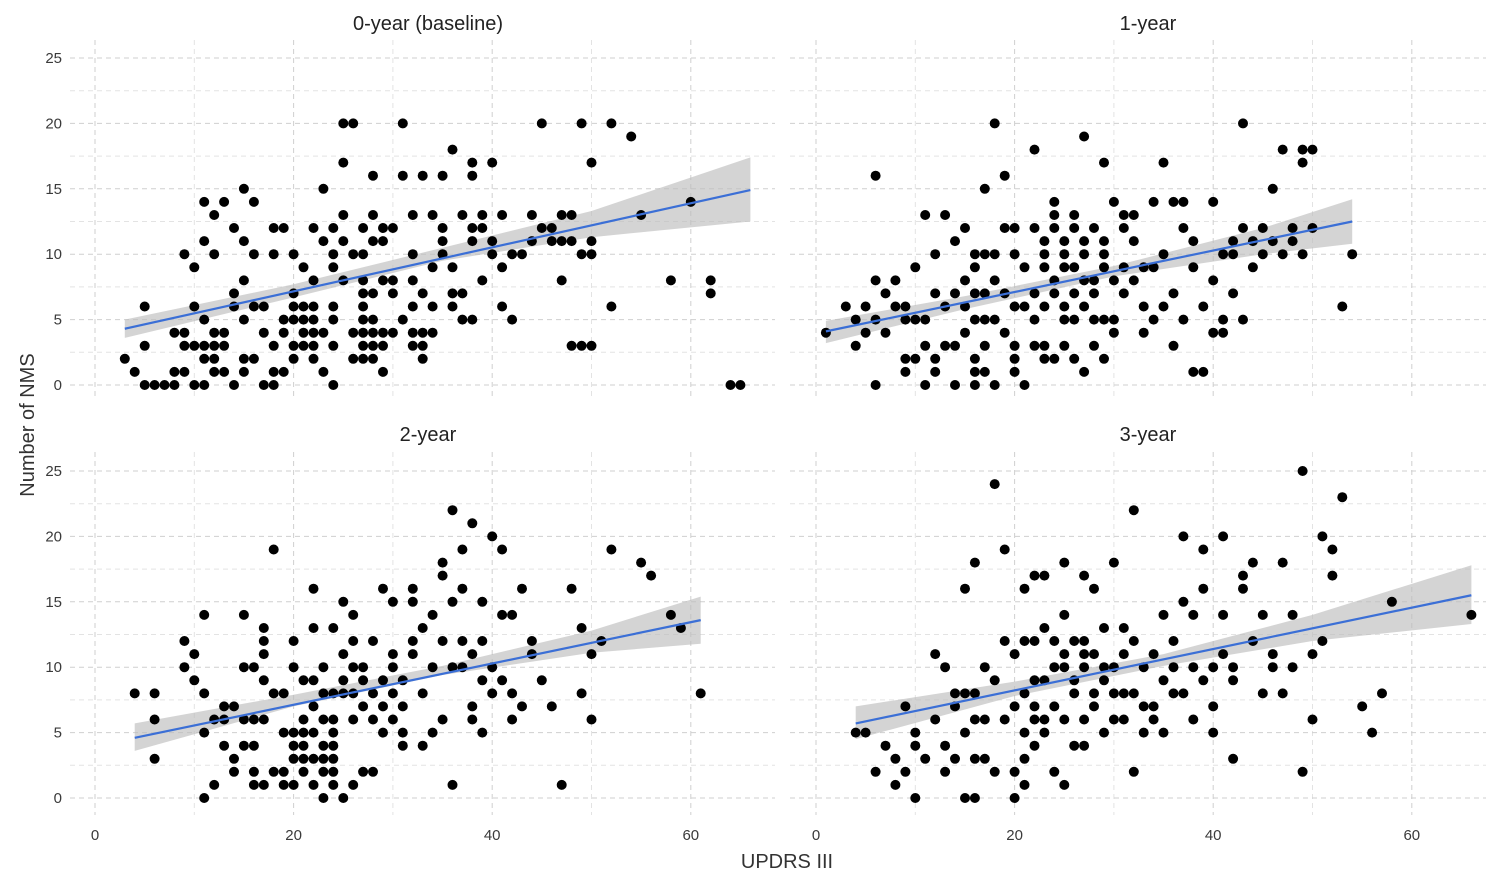  I want to click on x-tick-label: 0, so click(816, 835).